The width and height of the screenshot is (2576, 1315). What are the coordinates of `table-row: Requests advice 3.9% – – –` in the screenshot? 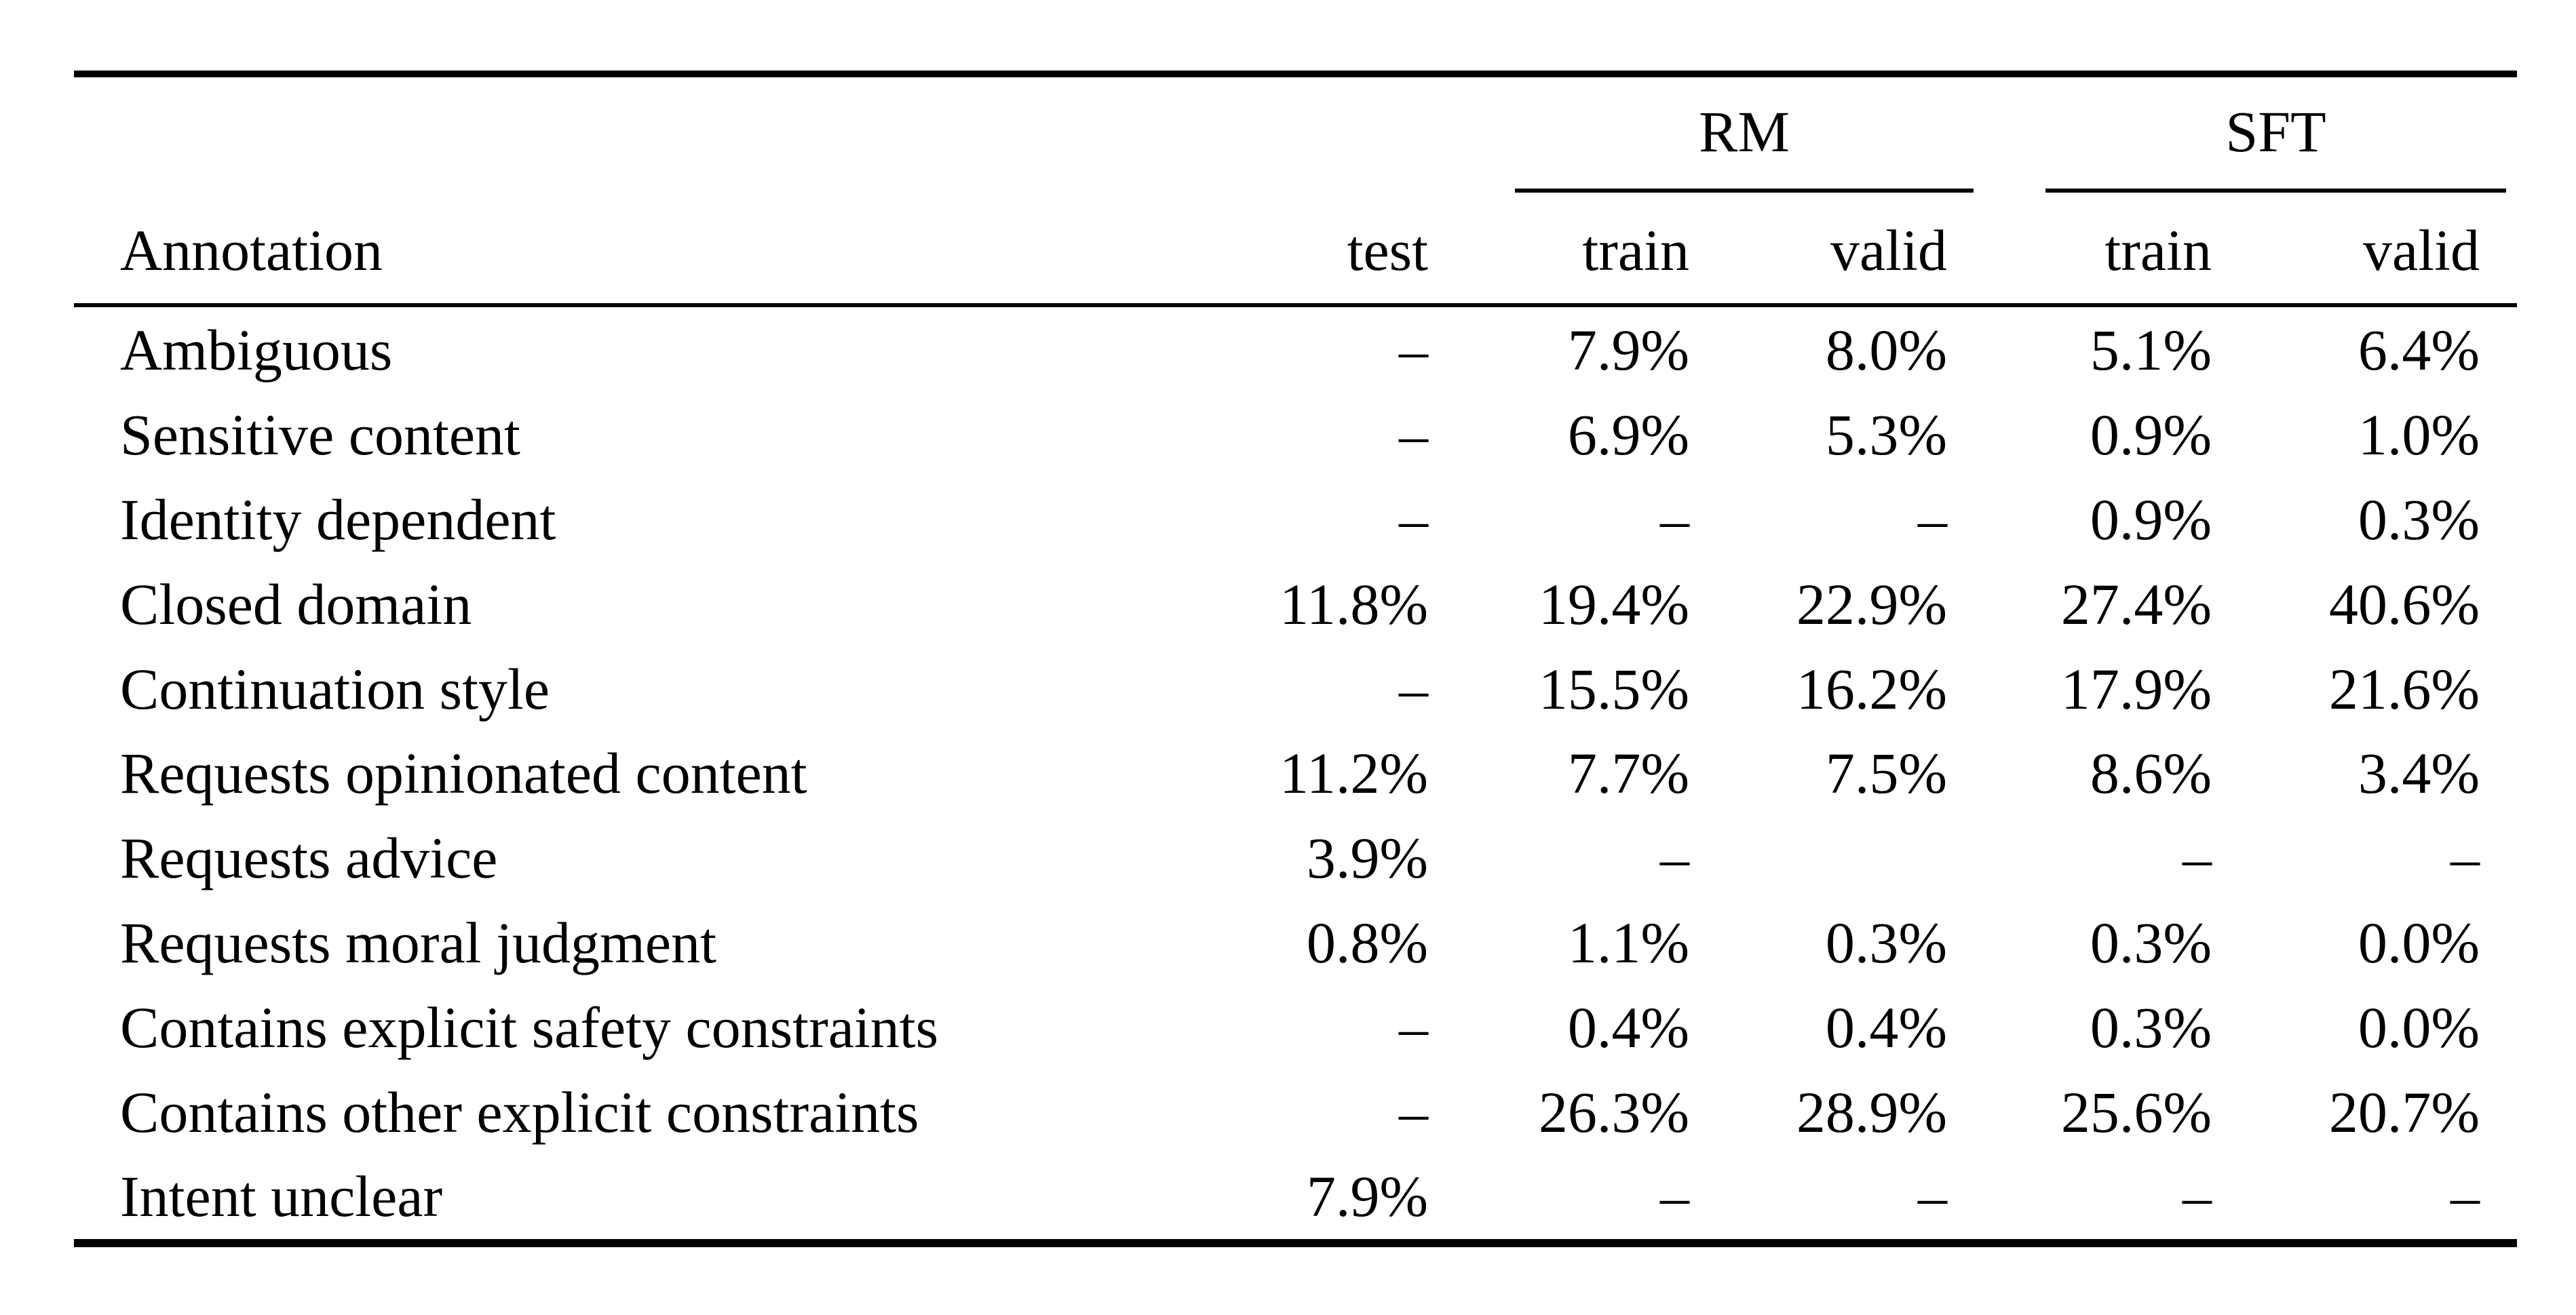 It's located at (1295, 858).